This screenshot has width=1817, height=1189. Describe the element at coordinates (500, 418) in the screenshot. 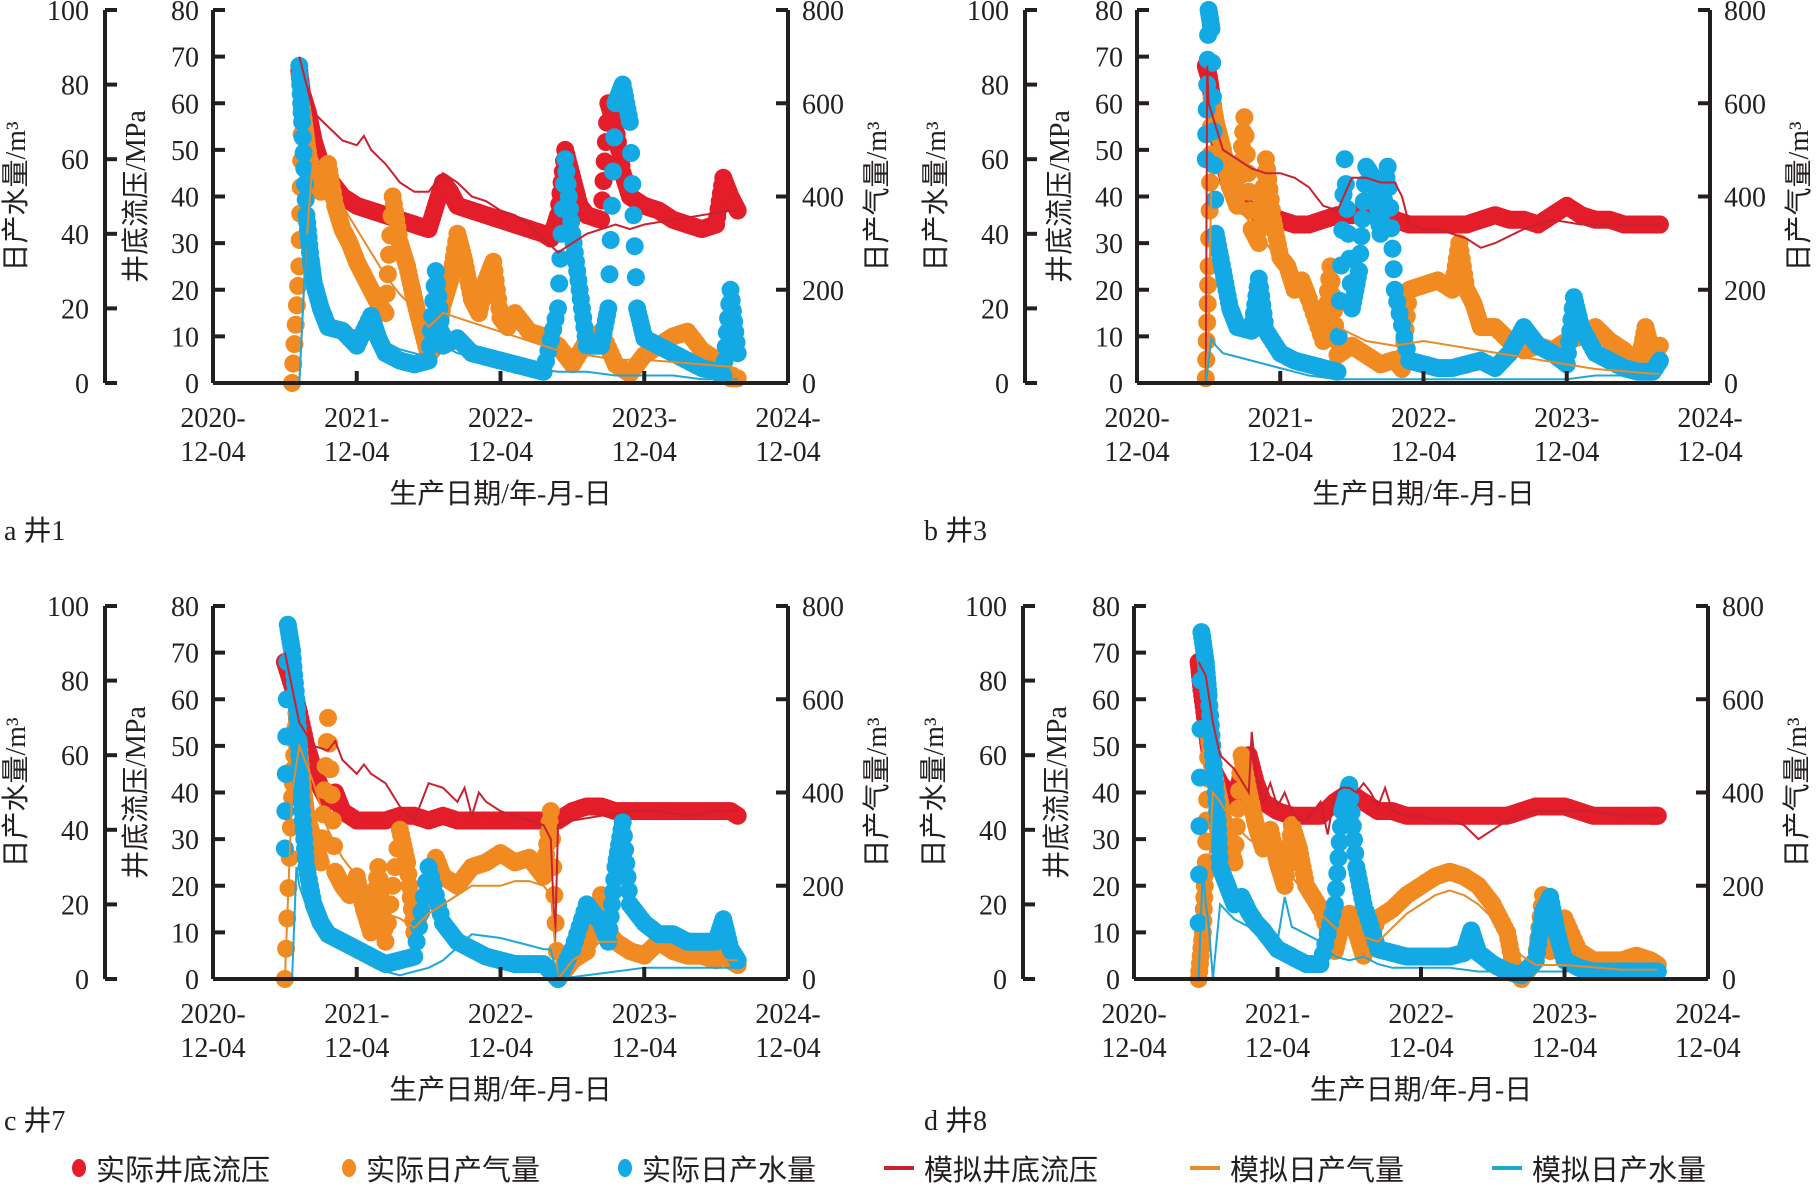

I see `x-axis-tick-label: 2022-` at that location.